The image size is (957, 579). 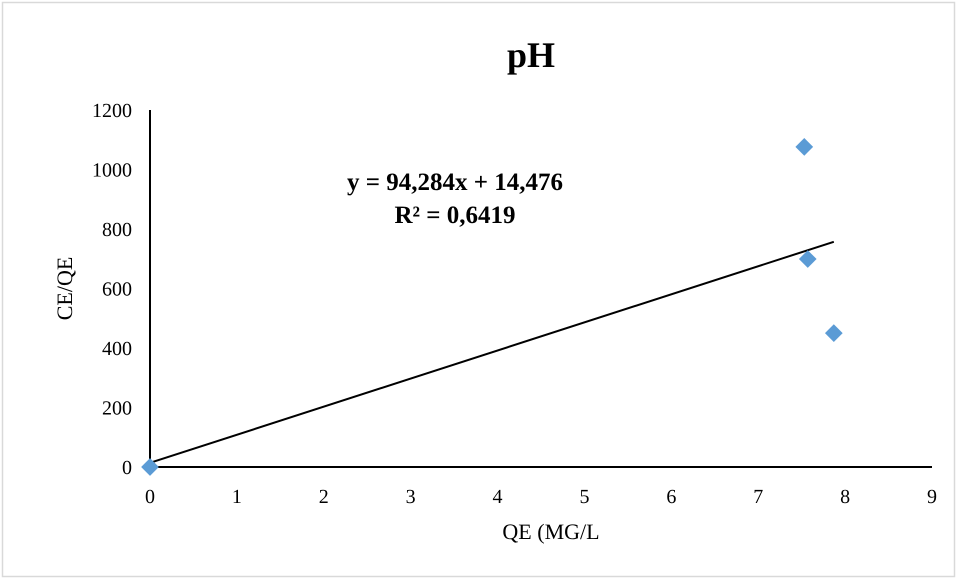 I want to click on y-tick-label: 1000, so click(x=112, y=171).